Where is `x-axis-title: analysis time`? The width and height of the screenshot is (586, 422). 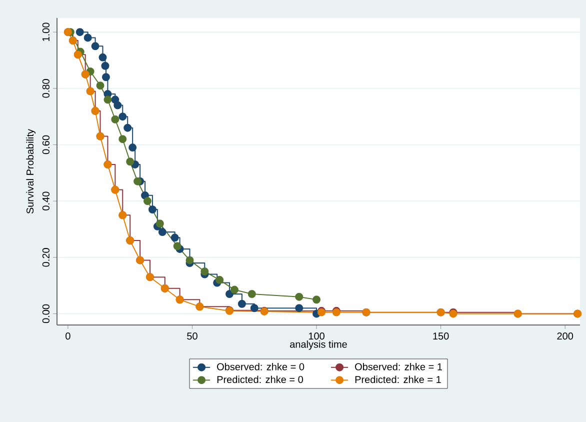
x-axis-title: analysis time is located at coordinates (318, 345).